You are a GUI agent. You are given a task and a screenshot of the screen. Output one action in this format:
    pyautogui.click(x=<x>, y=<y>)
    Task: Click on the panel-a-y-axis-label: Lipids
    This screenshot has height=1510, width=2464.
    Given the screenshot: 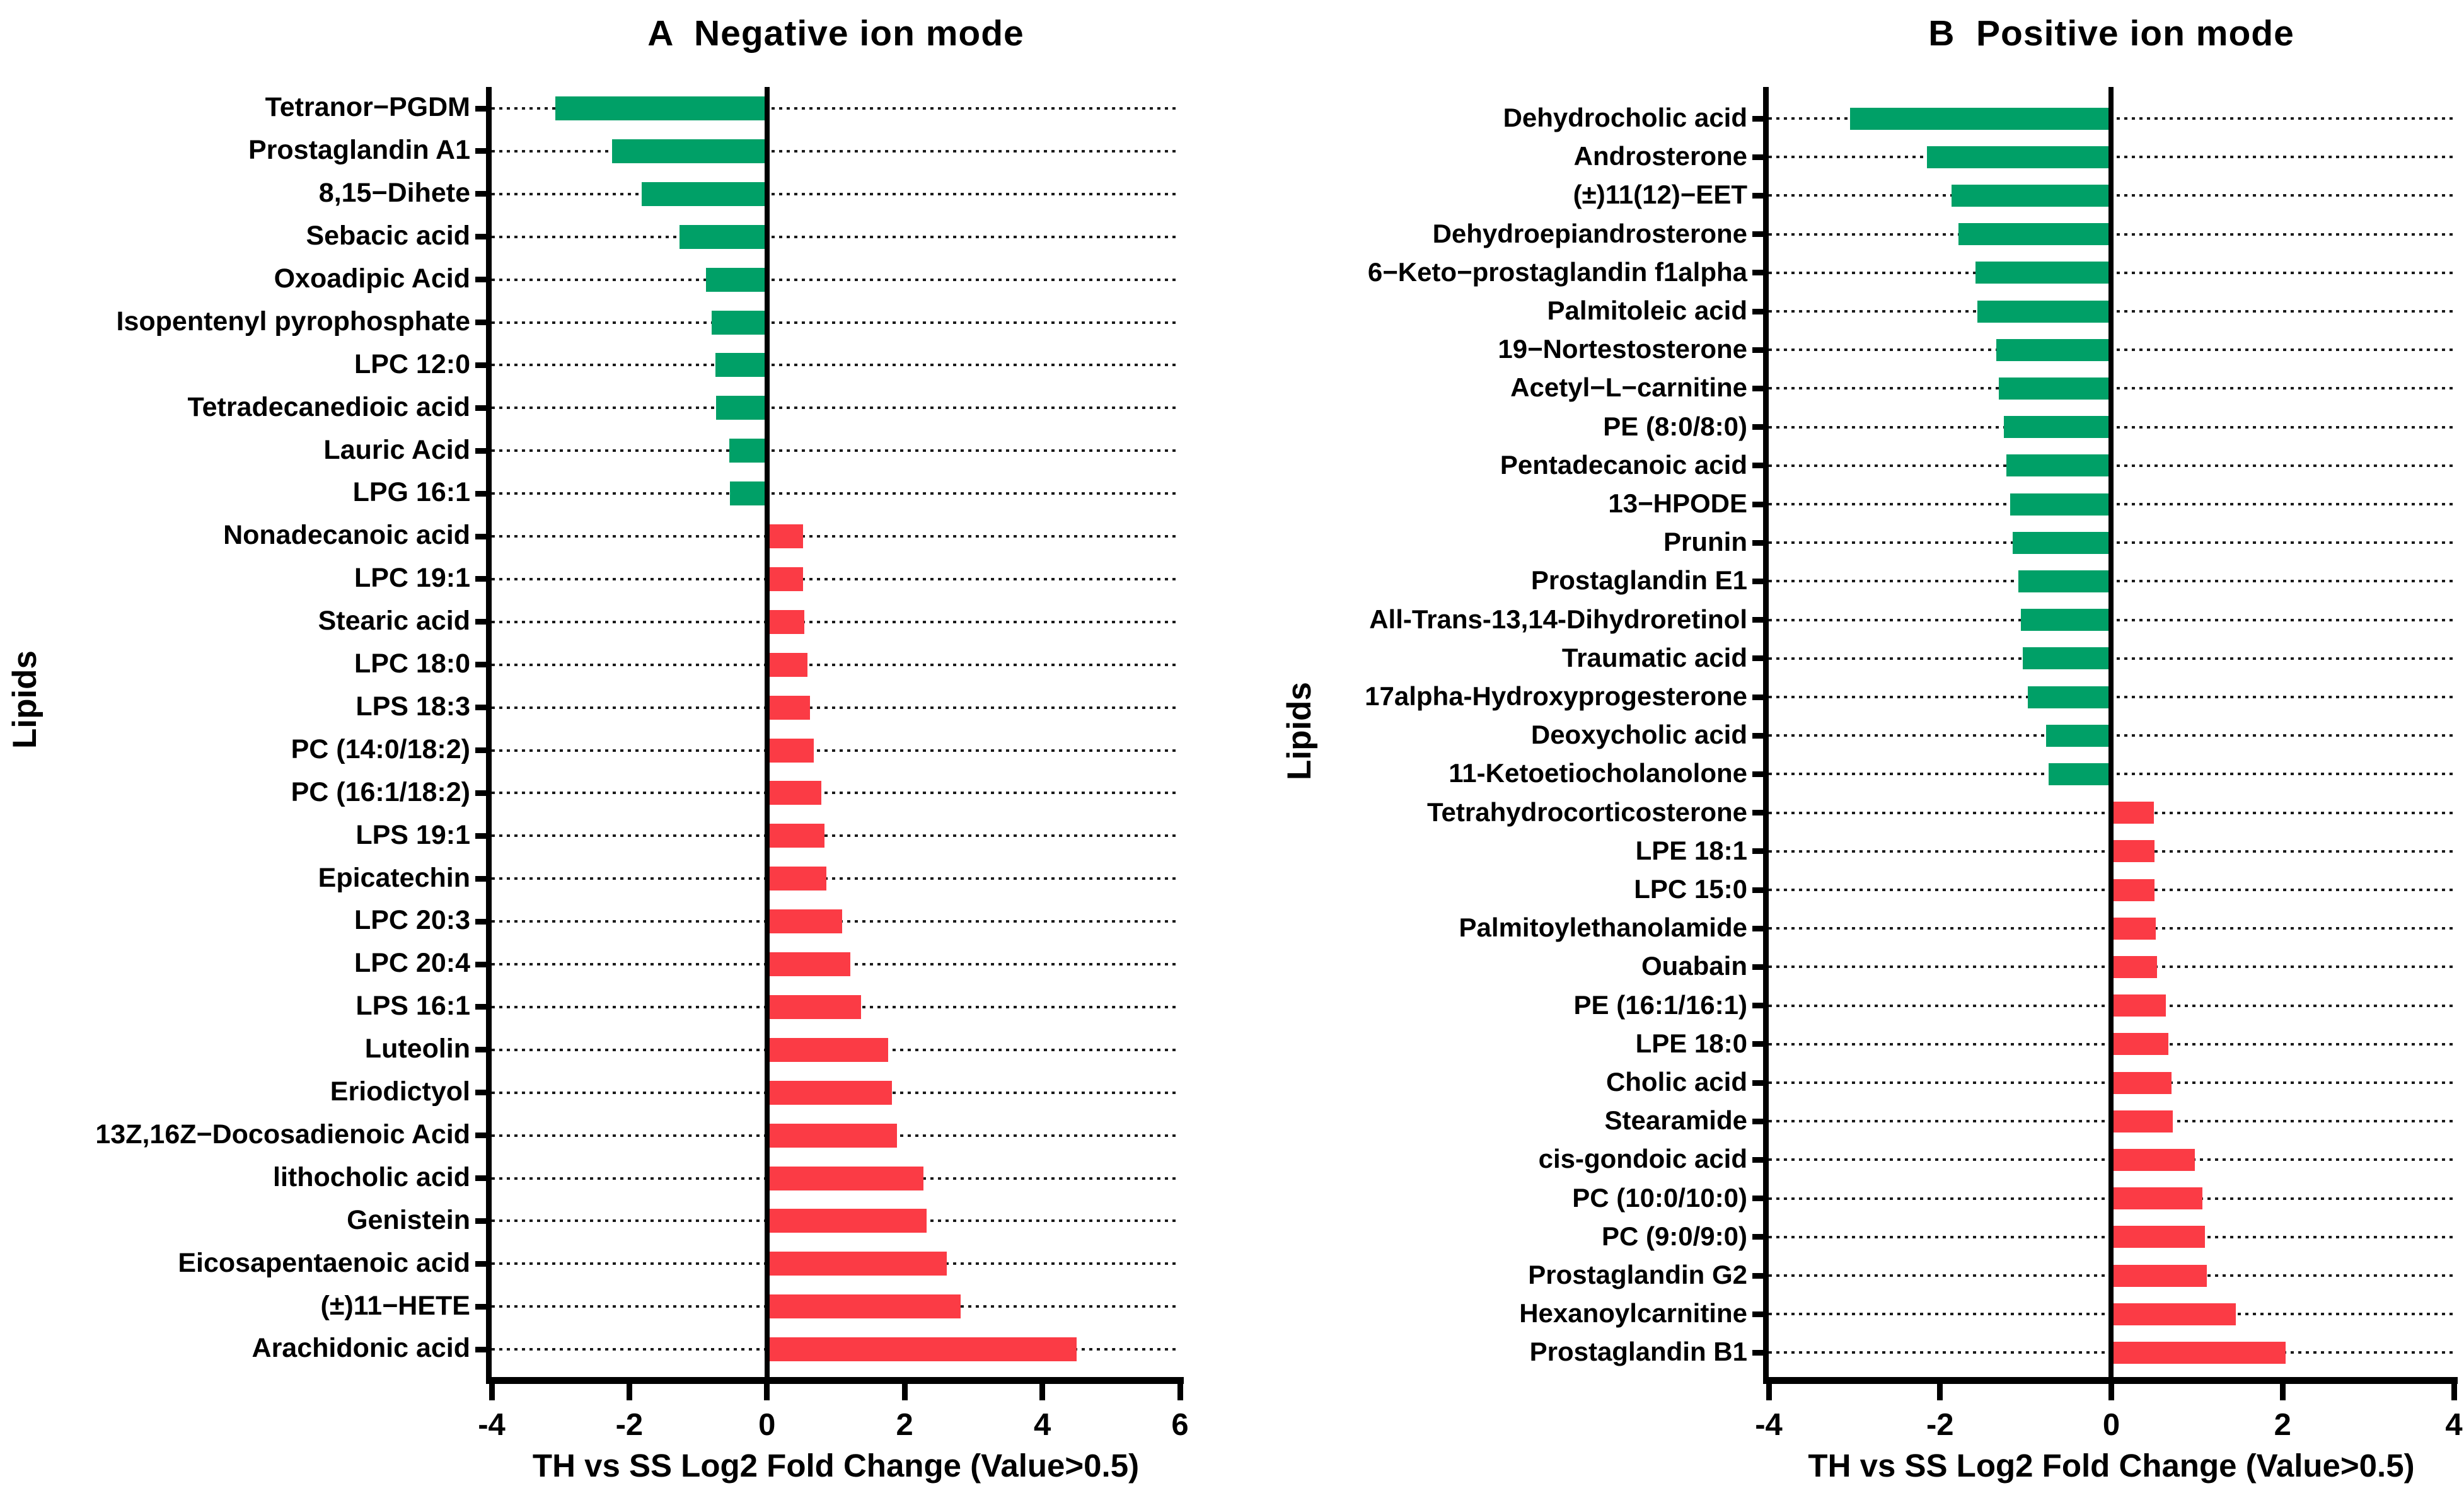 What is the action you would take?
    pyautogui.click(x=24, y=700)
    